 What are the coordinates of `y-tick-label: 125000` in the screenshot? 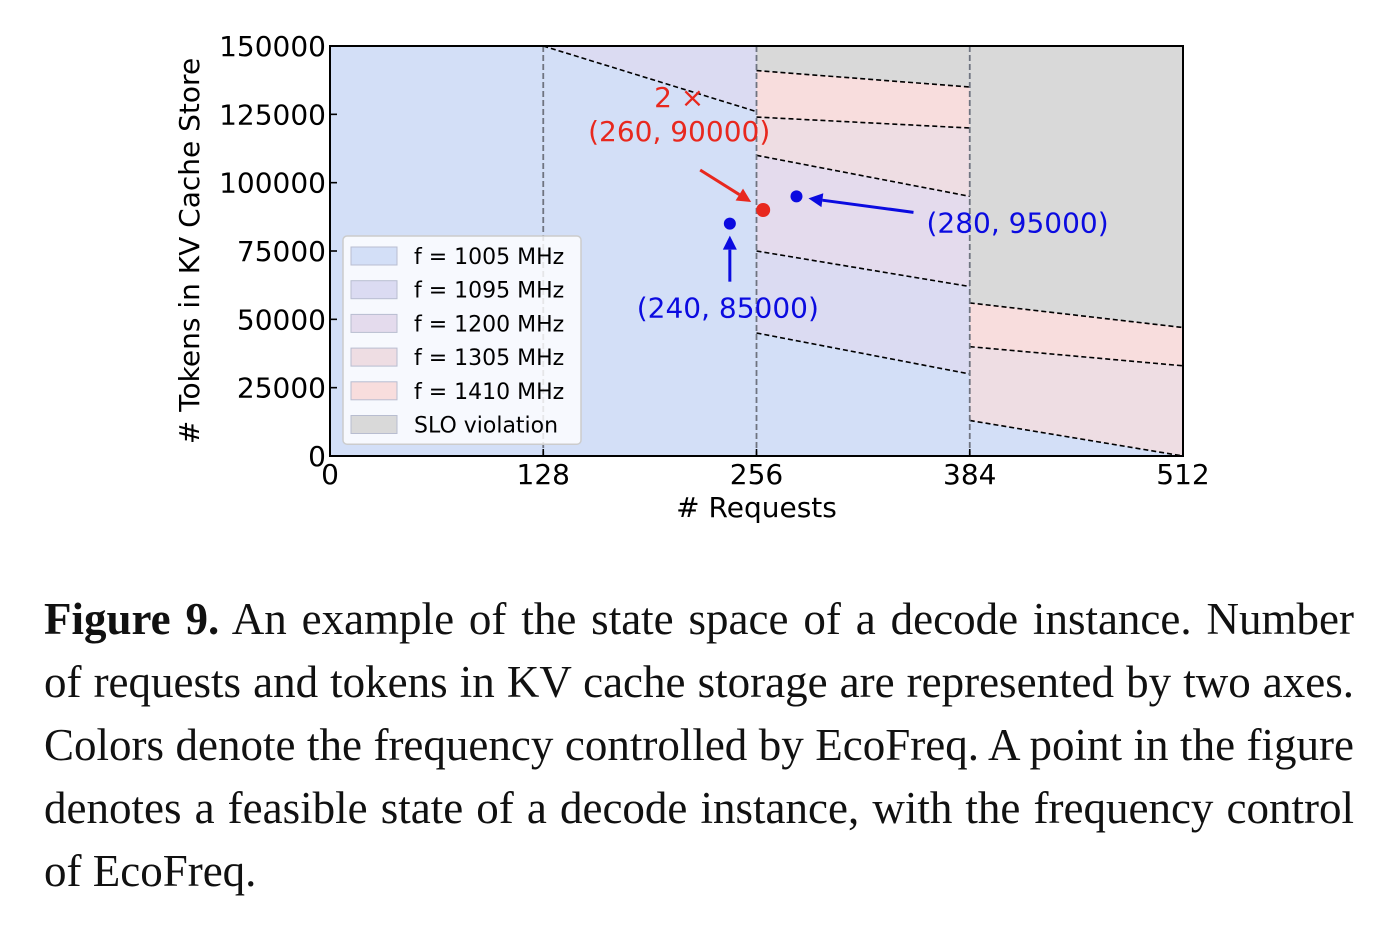 It's located at (272, 114).